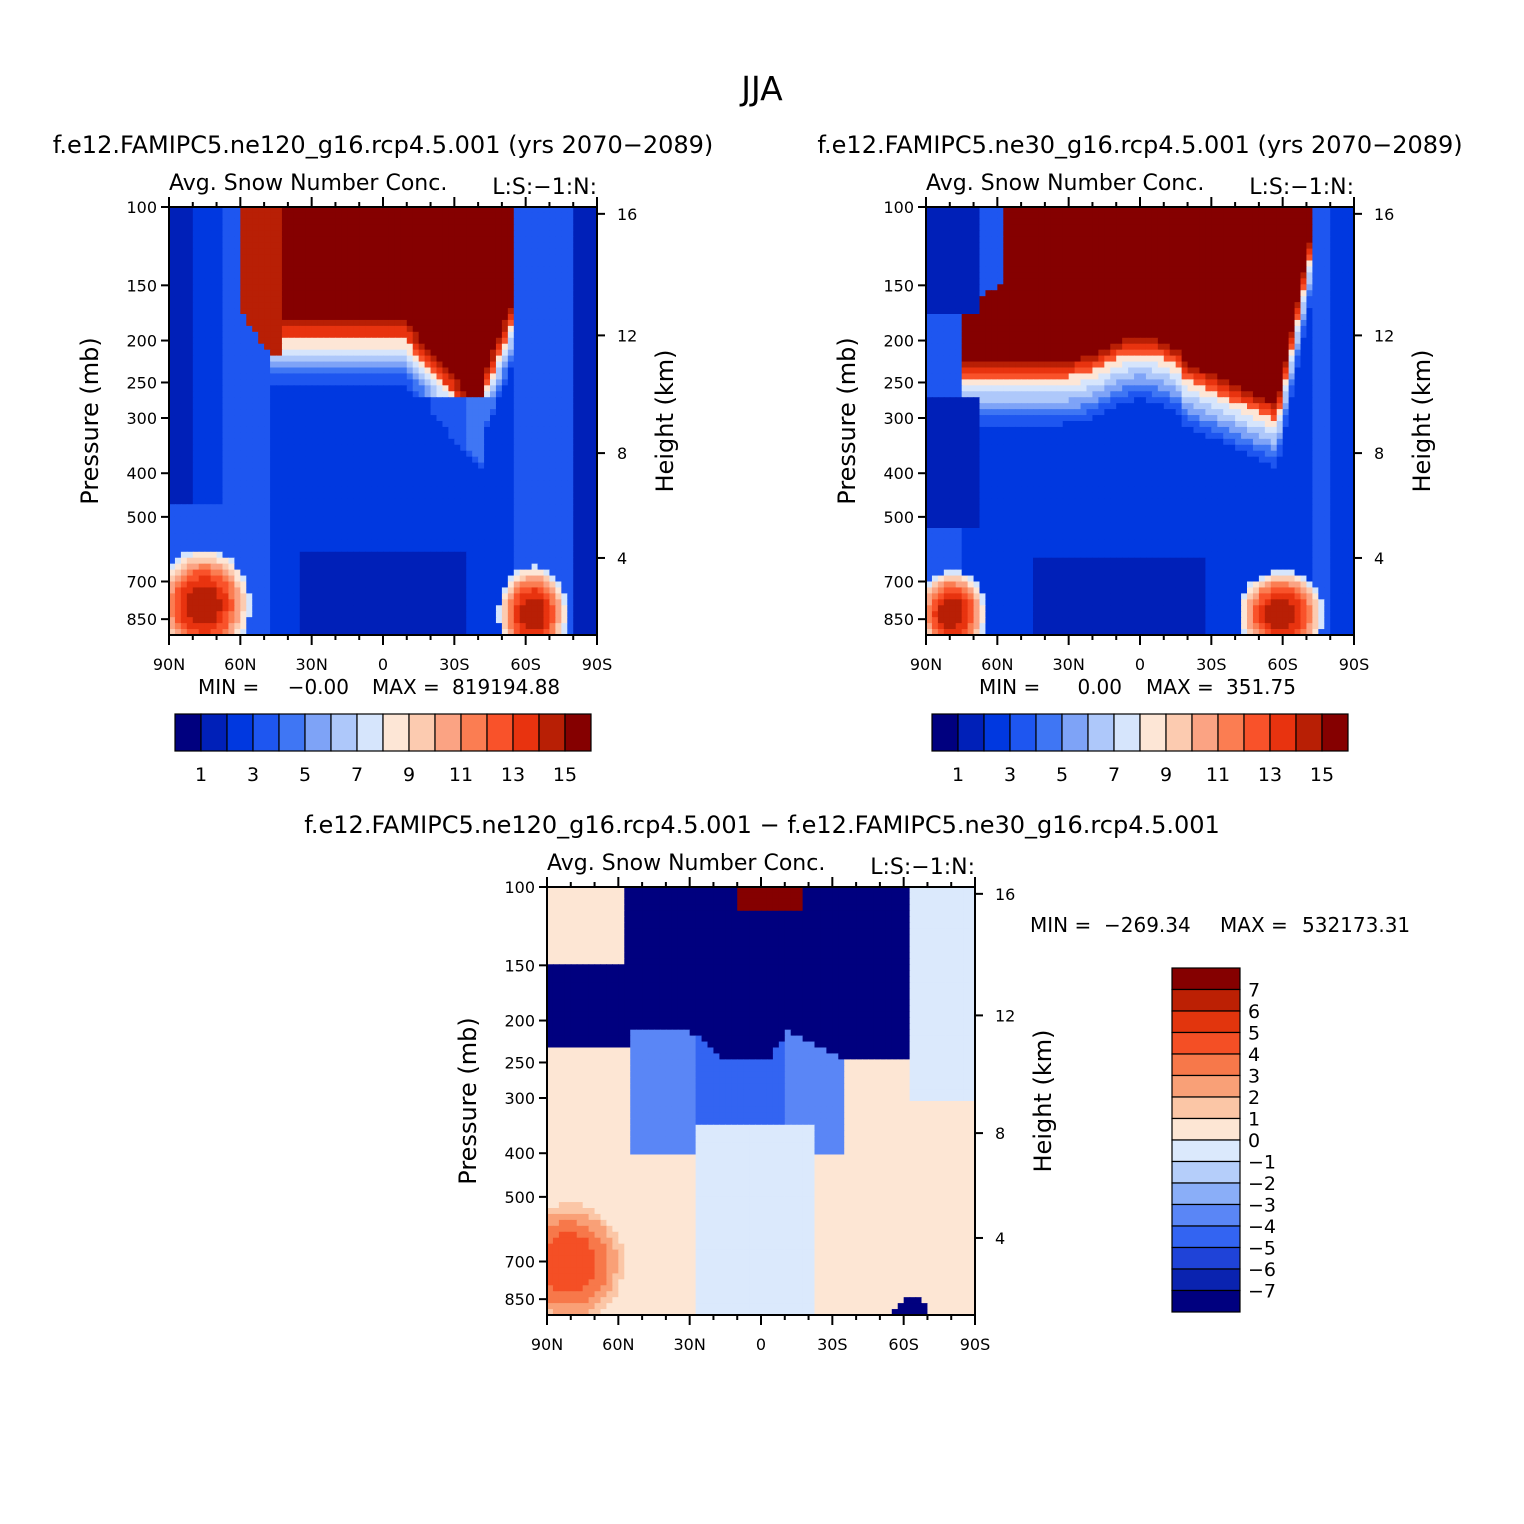 This screenshot has height=1524, width=1524. What do you see at coordinates (898, 418) in the screenshot?
I see `pressure-tick-label: 300` at bounding box center [898, 418].